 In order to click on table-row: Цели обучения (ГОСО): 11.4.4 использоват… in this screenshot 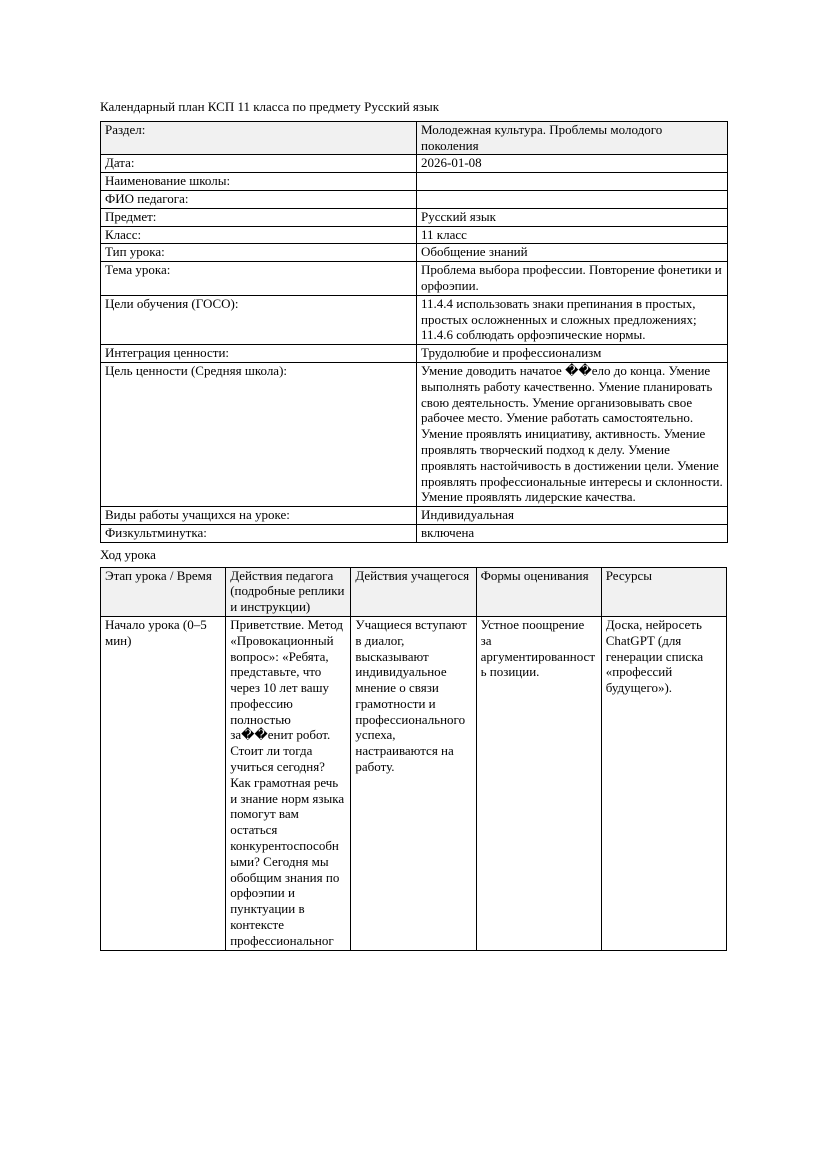, I will do `click(414, 320)`.